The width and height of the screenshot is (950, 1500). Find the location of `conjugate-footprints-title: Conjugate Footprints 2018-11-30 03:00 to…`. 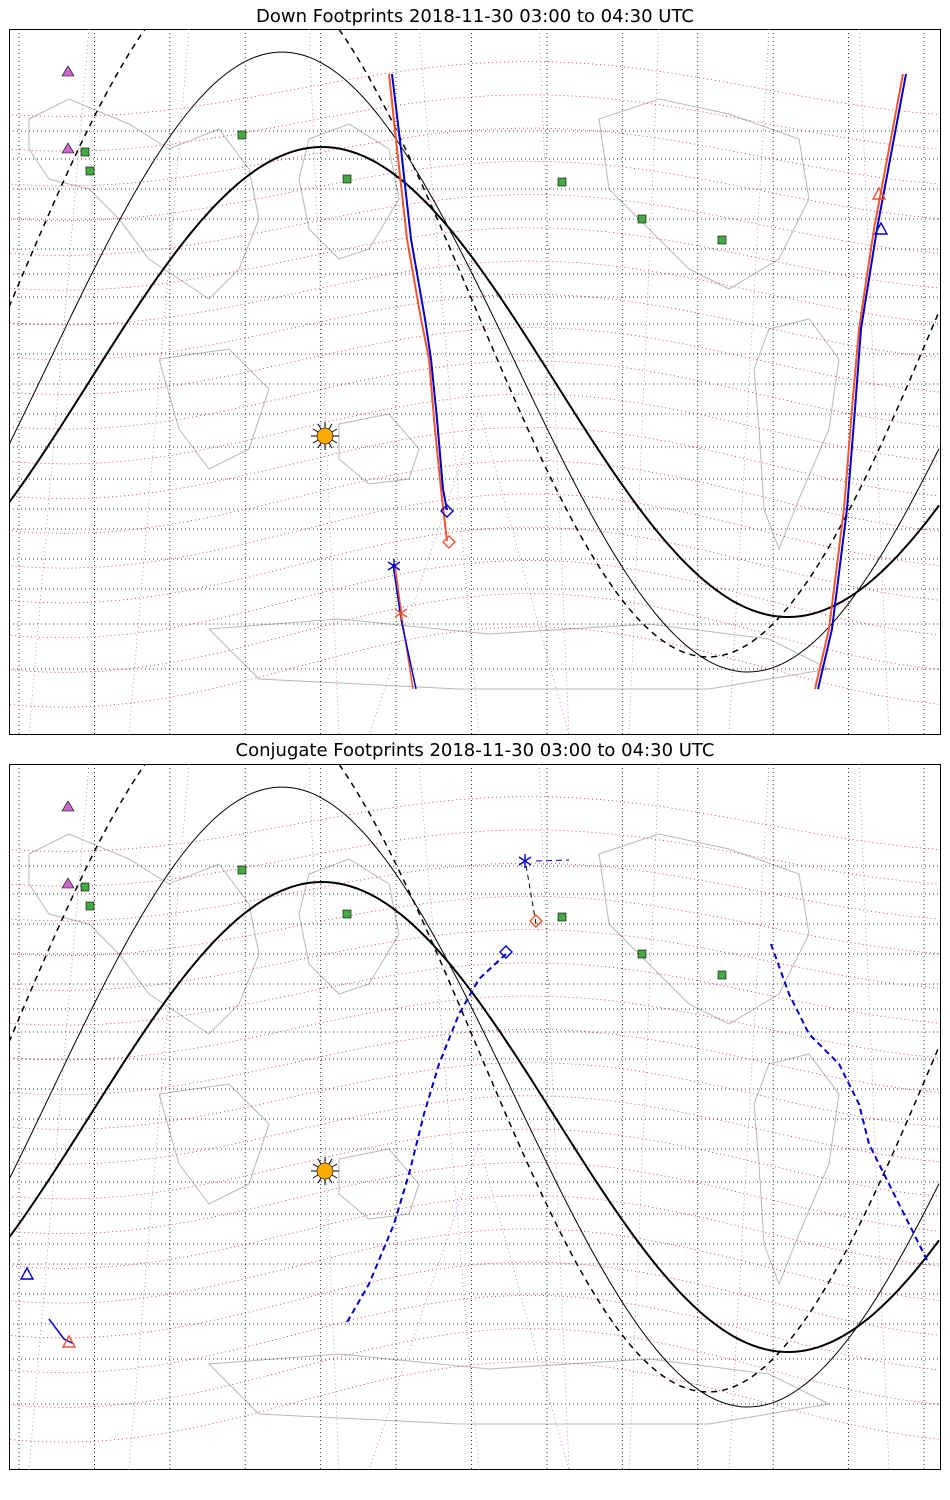

conjugate-footprints-title: Conjugate Footprints 2018-11-30 03:00 to… is located at coordinates (475, 750).